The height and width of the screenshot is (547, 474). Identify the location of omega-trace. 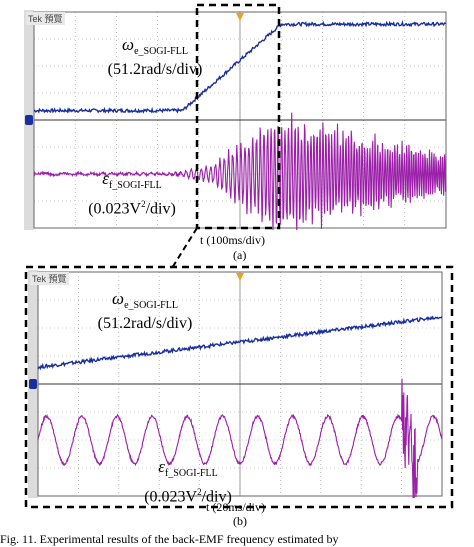
(240, 343).